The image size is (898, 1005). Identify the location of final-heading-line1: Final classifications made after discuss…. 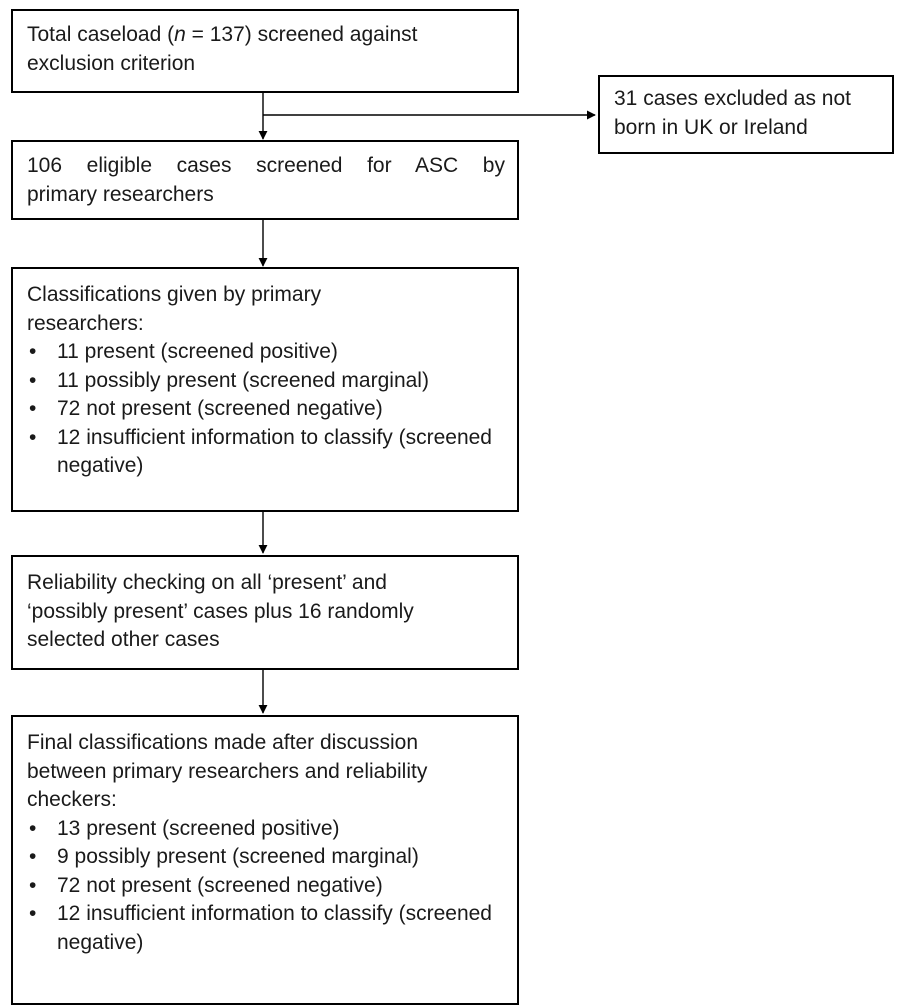
(223, 742).